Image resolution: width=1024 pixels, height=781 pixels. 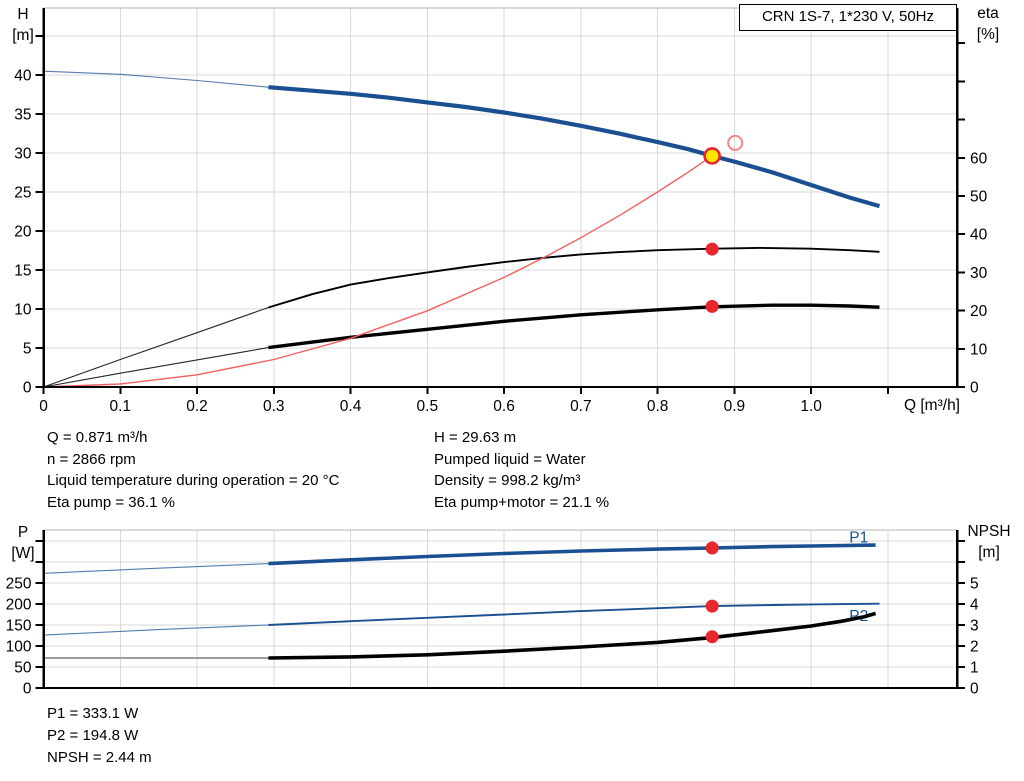 What do you see at coordinates (19, 583) in the screenshot?
I see `left-axis-tick-label: 250` at bounding box center [19, 583].